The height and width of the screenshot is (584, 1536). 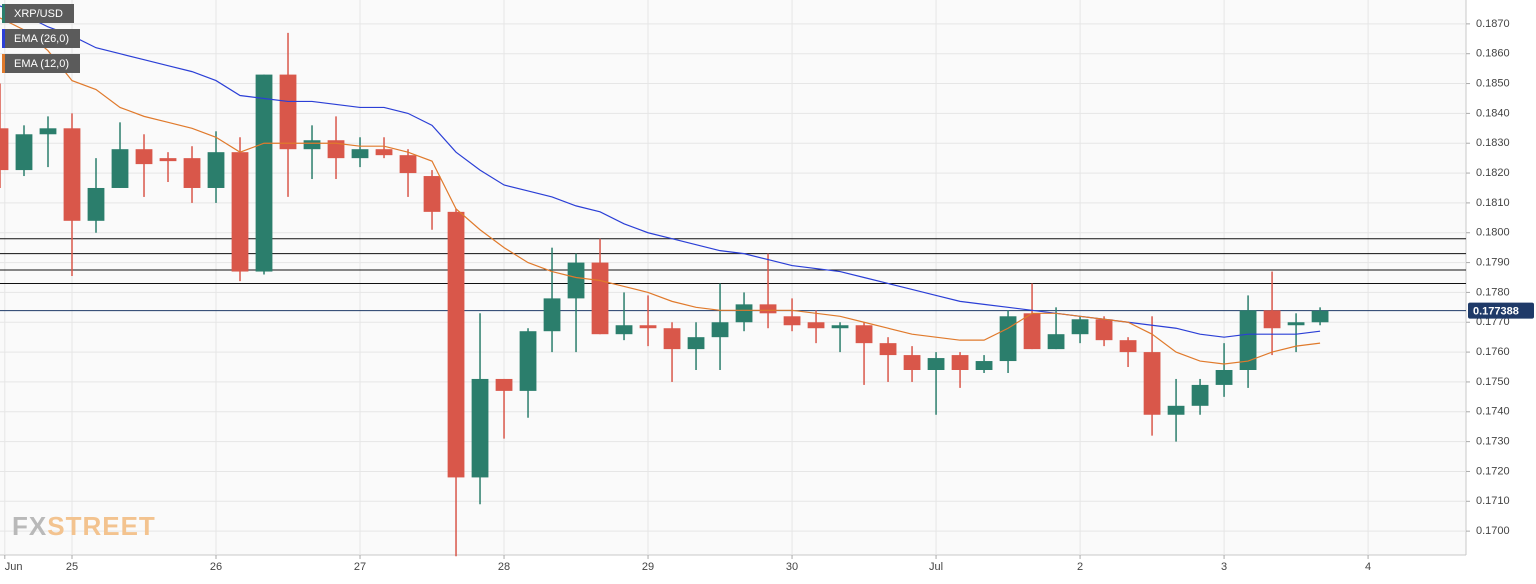 I want to click on x-tick-label: 27, so click(x=360, y=567).